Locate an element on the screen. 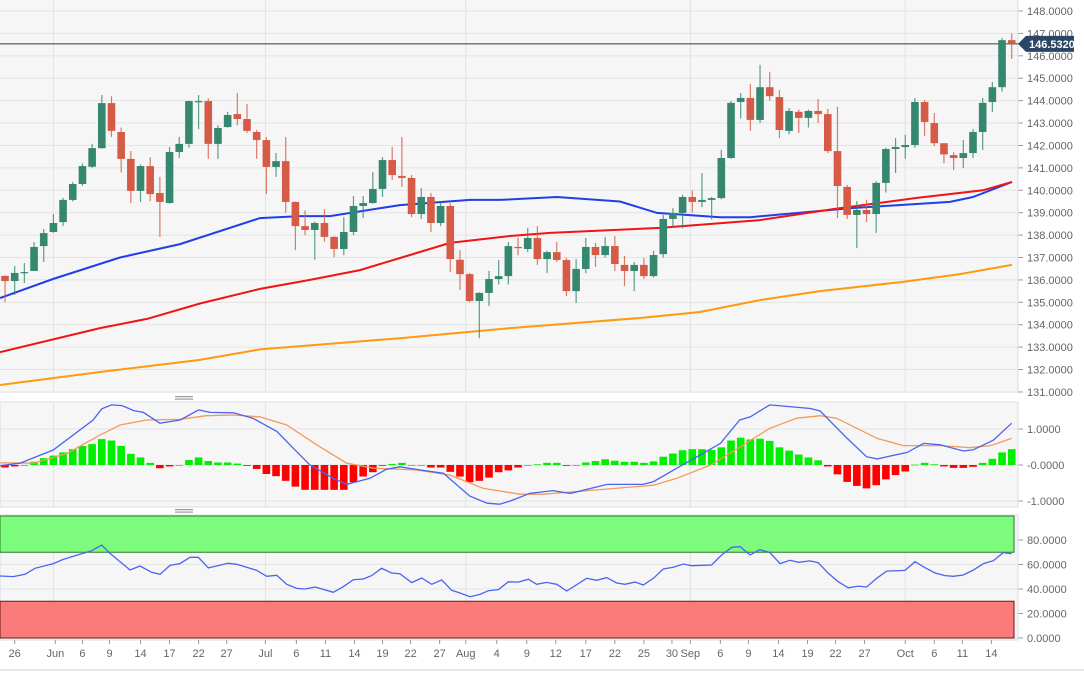 This screenshot has height=675, width=1084. y-tick-label: 137.0000 is located at coordinates (1050, 259).